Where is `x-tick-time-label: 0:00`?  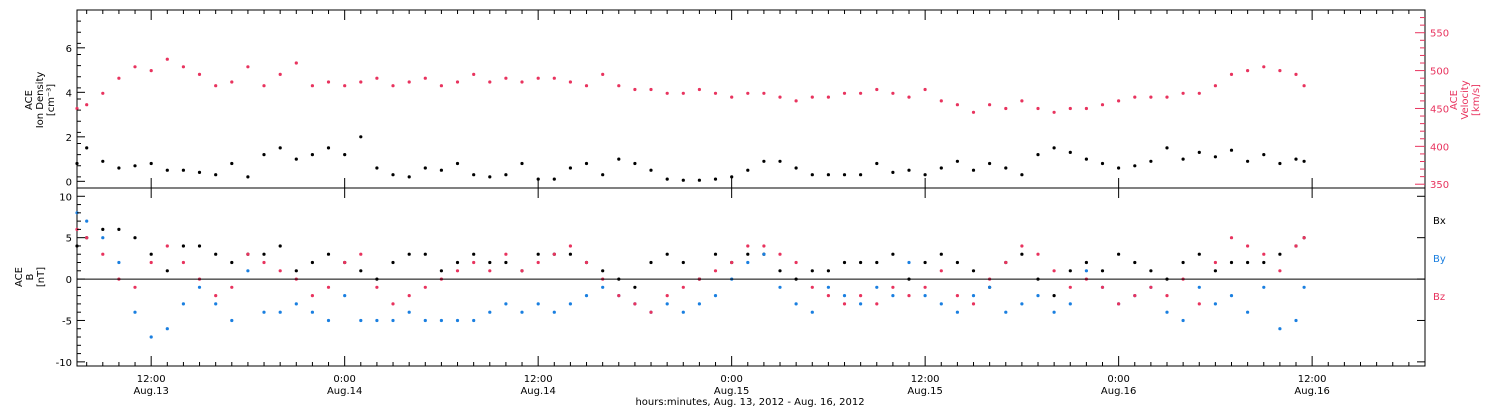
x-tick-time-label: 0:00 is located at coordinates (731, 379).